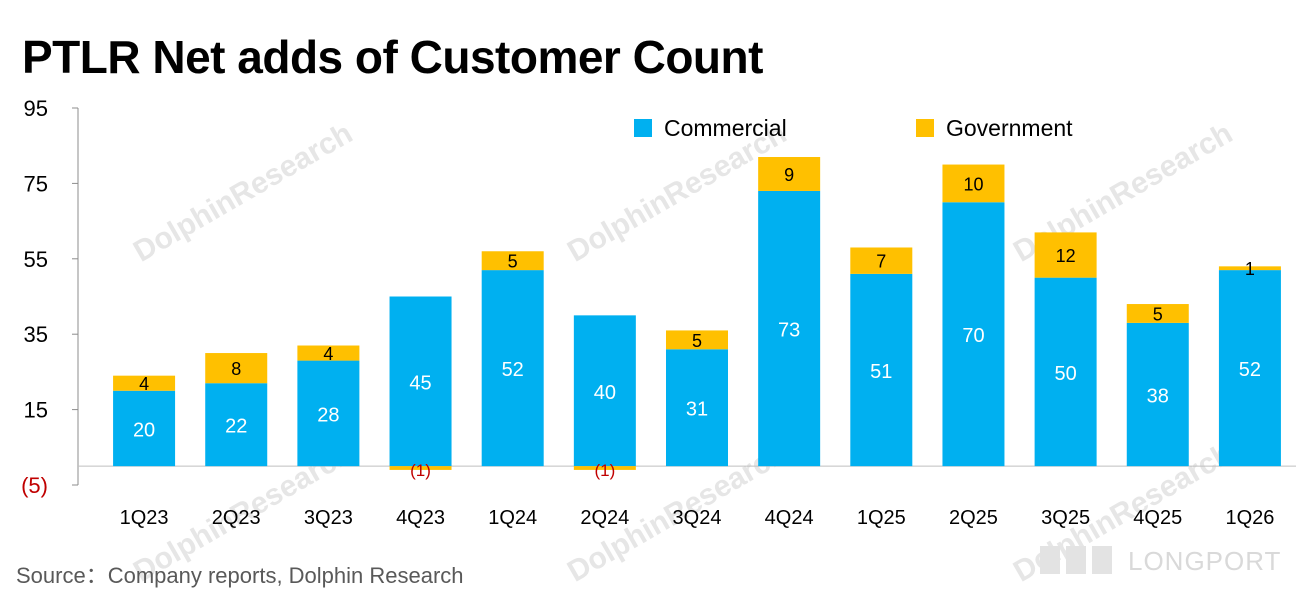 The height and width of the screenshot is (594, 1316). What do you see at coordinates (789, 518) in the screenshot?
I see `x-tick-label: 4Q24` at bounding box center [789, 518].